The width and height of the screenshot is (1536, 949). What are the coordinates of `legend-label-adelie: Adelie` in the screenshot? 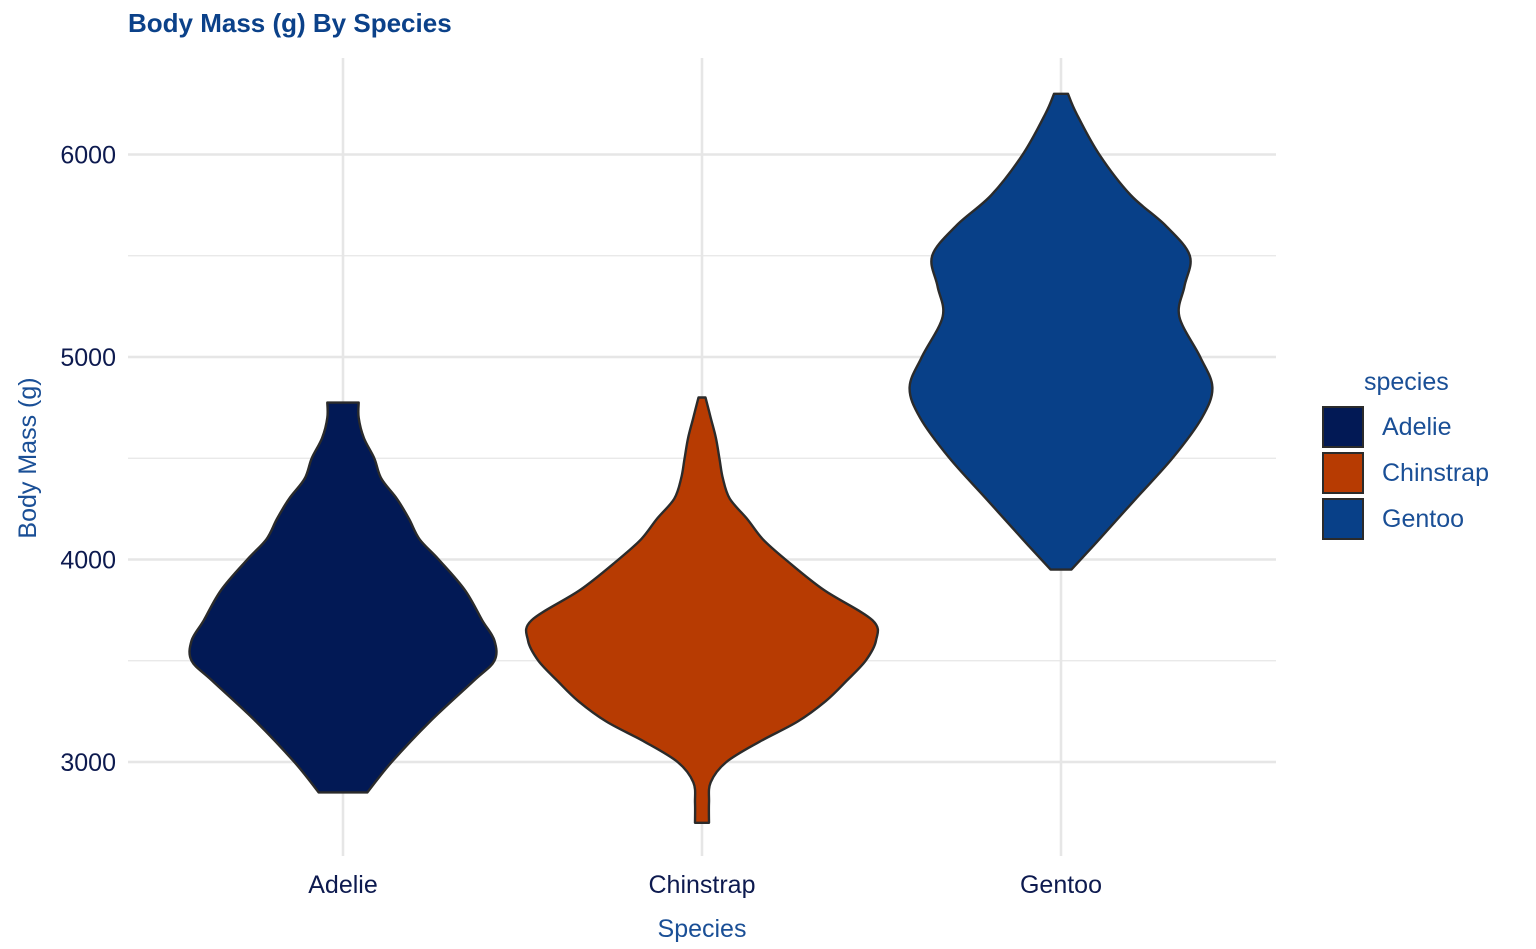 It's located at (1417, 426).